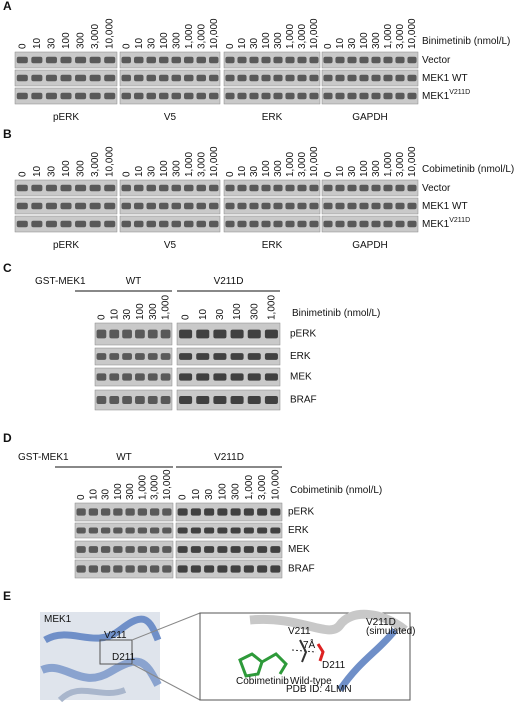 This screenshot has width=520, height=710. What do you see at coordinates (43, 457) in the screenshot?
I see `construct-label: GST-MEK1` at bounding box center [43, 457].